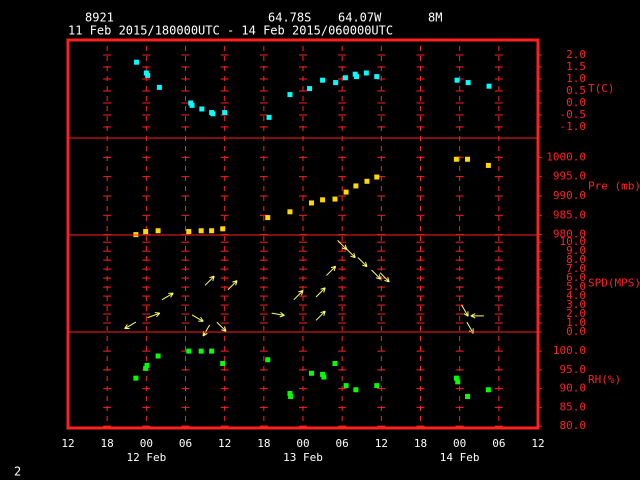 Image resolution: width=640 pixels, height=480 pixels. What do you see at coordinates (576, 268) in the screenshot?
I see `y-tick-label: 7.0` at bounding box center [576, 268].